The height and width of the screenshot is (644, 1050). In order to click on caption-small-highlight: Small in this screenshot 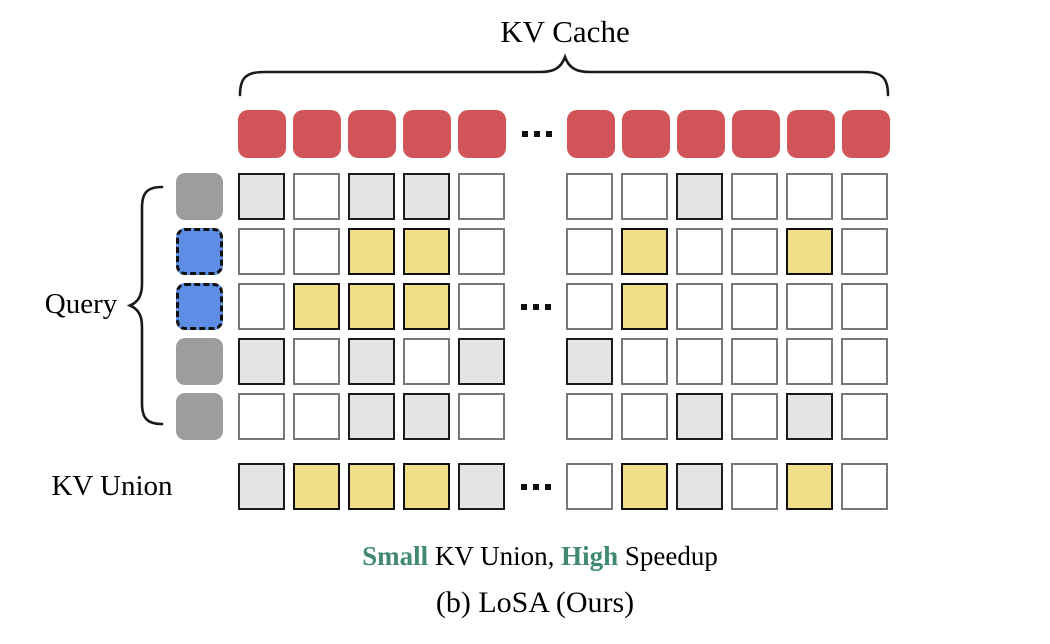, I will do `click(395, 556)`.